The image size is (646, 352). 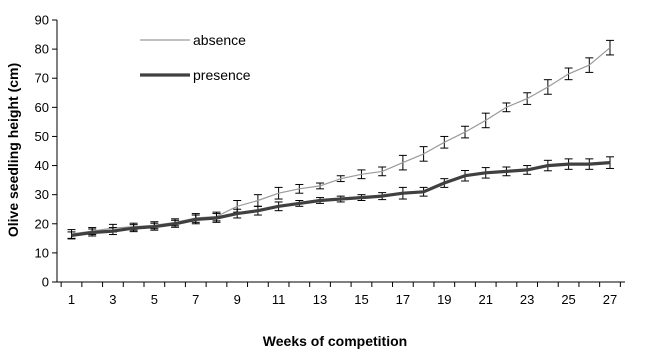 I want to click on x-tick-label: 5, so click(x=154, y=299).